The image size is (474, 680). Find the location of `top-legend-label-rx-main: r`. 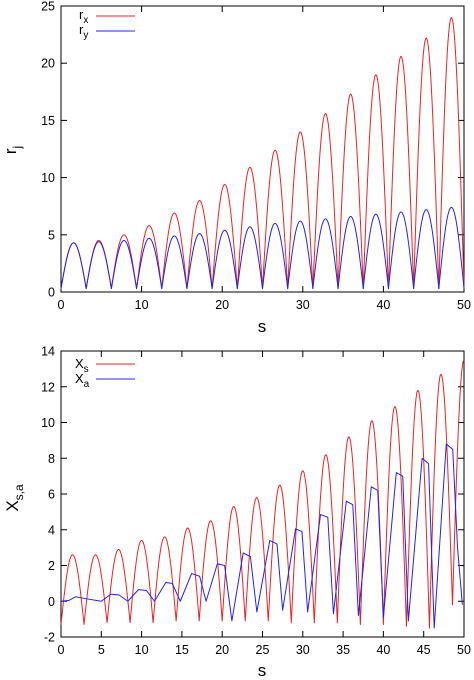

top-legend-label-rx-main: r is located at coordinates (81, 14).